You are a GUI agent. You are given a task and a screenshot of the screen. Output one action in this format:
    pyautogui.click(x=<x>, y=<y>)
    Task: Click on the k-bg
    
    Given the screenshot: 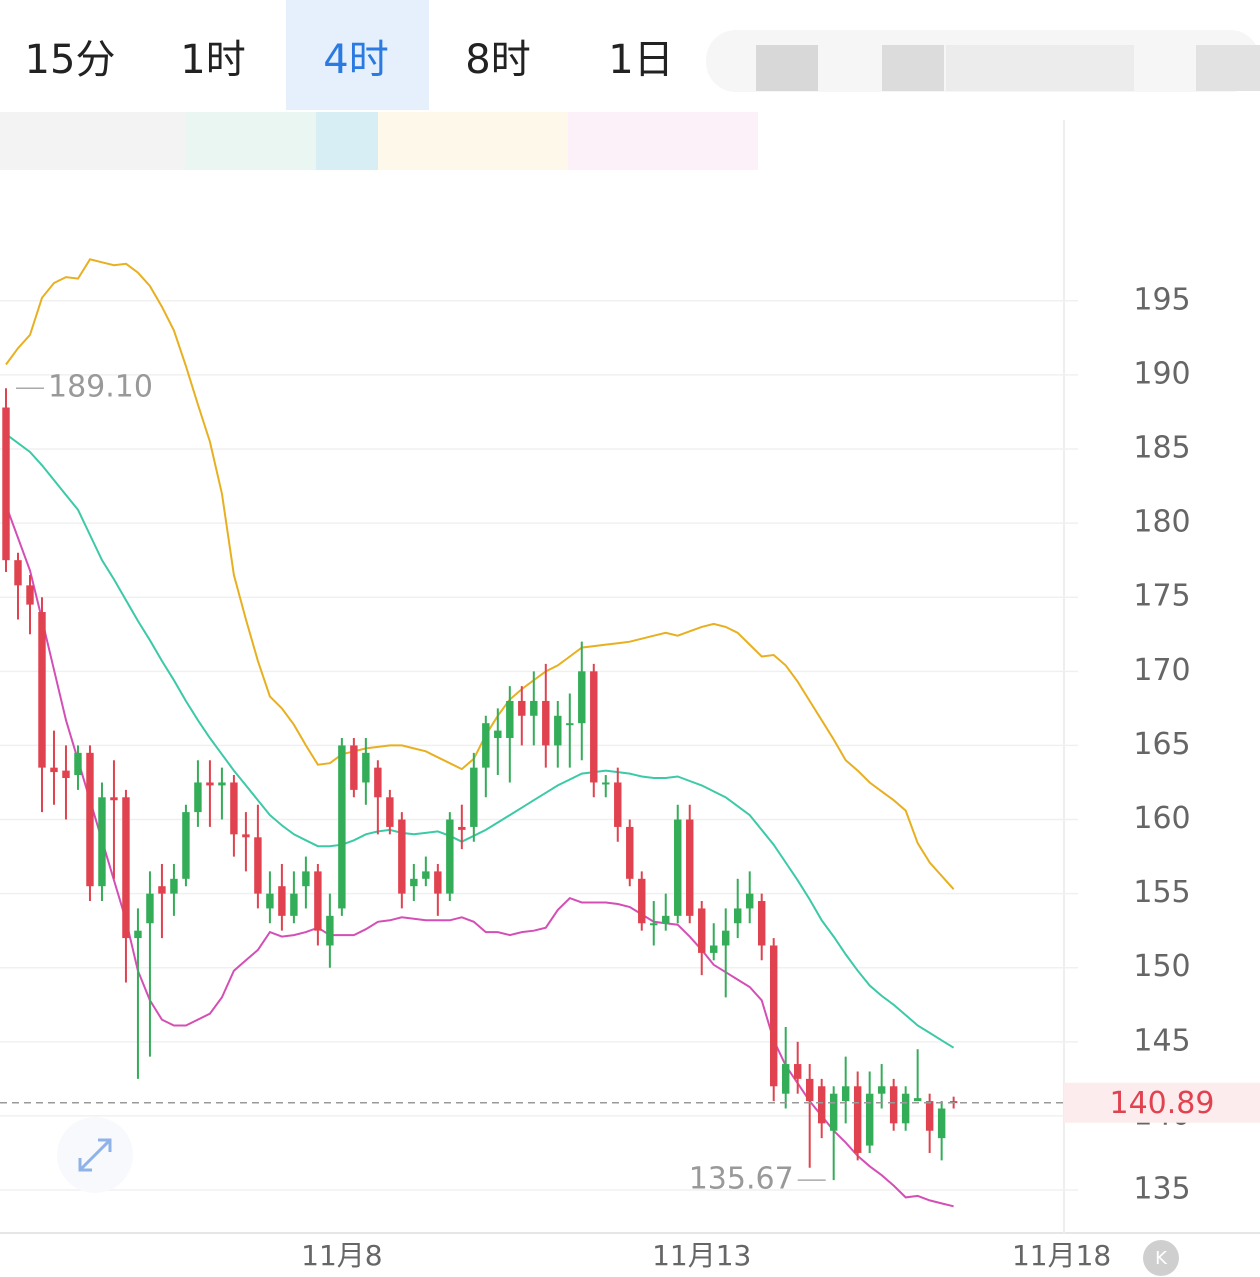 What is the action you would take?
    pyautogui.click(x=1161, y=1258)
    